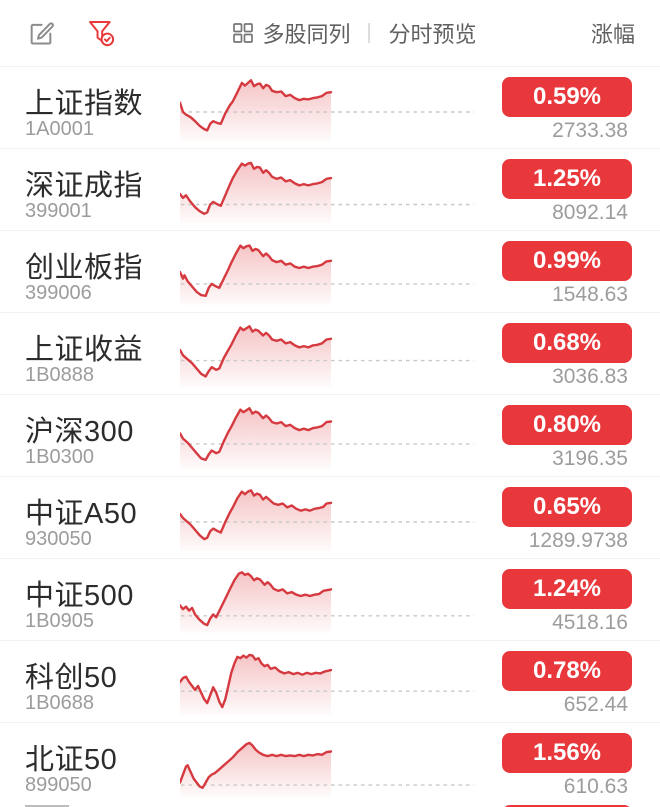  Describe the element at coordinates (79, 596) in the screenshot. I see `index-name: 中证500` at that location.